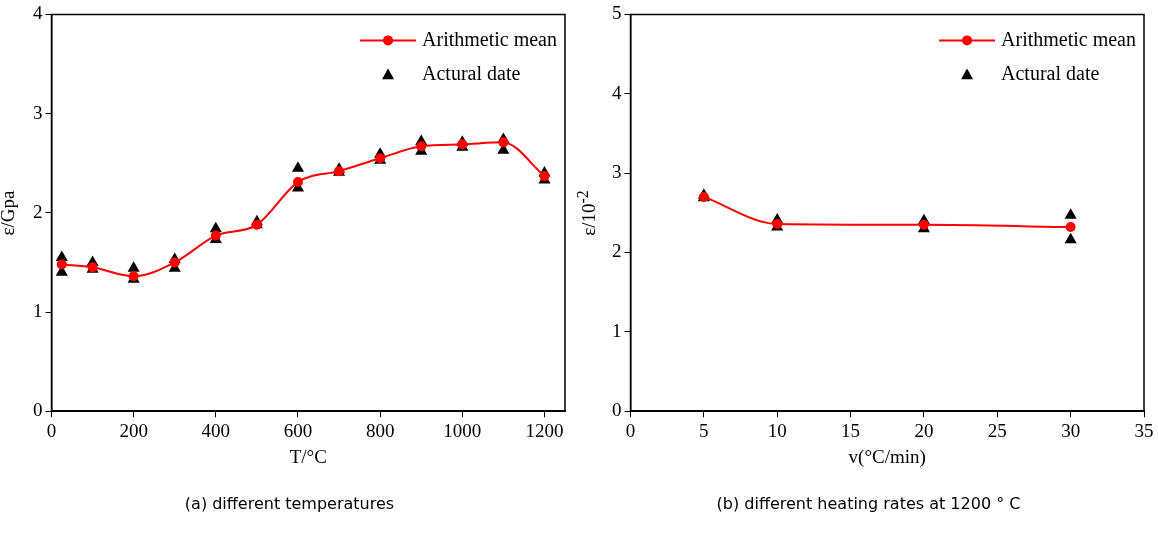 The image size is (1158, 552). Describe the element at coordinates (380, 430) in the screenshot. I see `x-tick-label: 800` at that location.